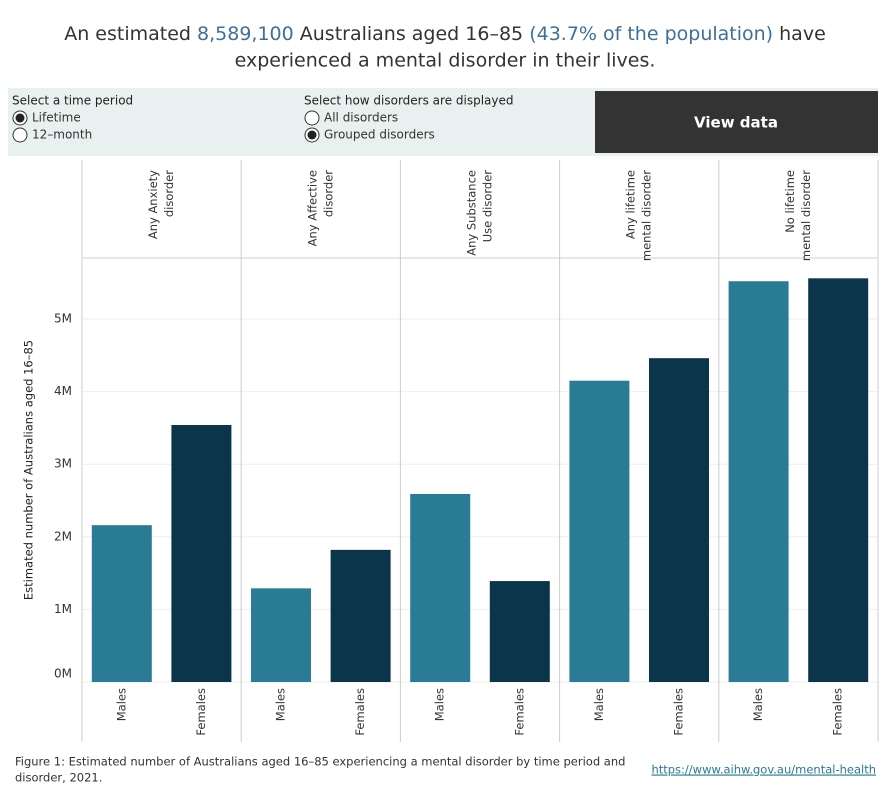  What do you see at coordinates (63, 318) in the screenshot?
I see `y-tick-label: 5M` at bounding box center [63, 318].